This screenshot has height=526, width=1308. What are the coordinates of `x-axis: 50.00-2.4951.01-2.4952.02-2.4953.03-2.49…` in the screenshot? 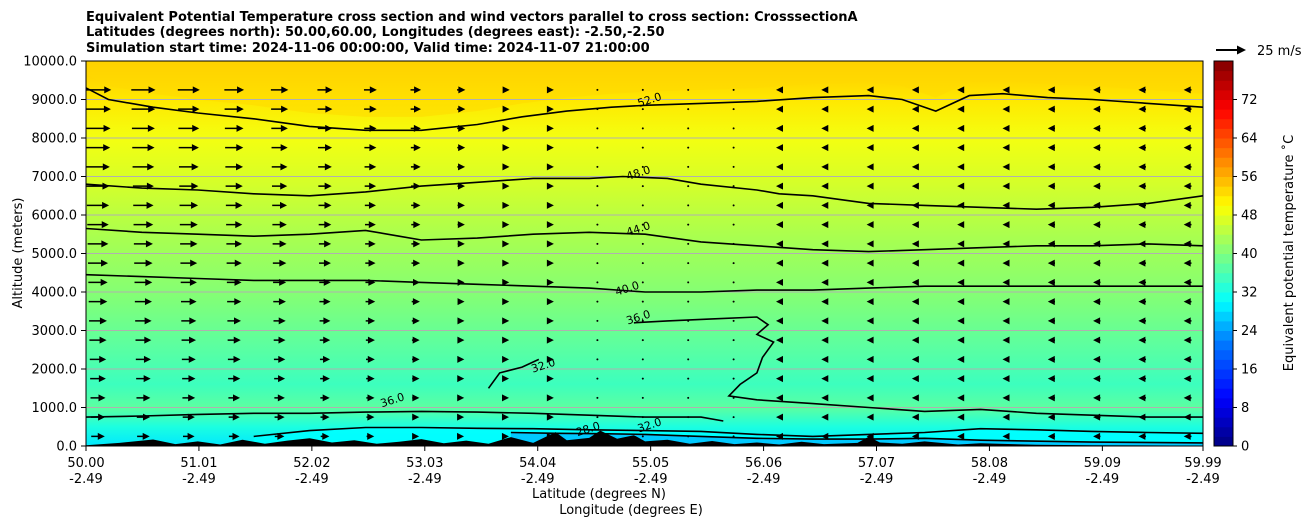 It's located at (644, 466).